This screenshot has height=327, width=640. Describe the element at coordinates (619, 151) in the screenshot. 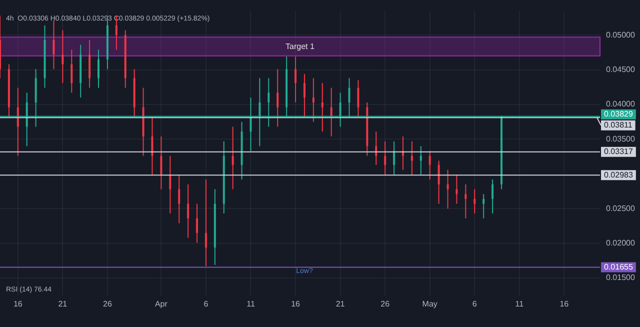

I see `ref-line-label: 0.03317` at that location.